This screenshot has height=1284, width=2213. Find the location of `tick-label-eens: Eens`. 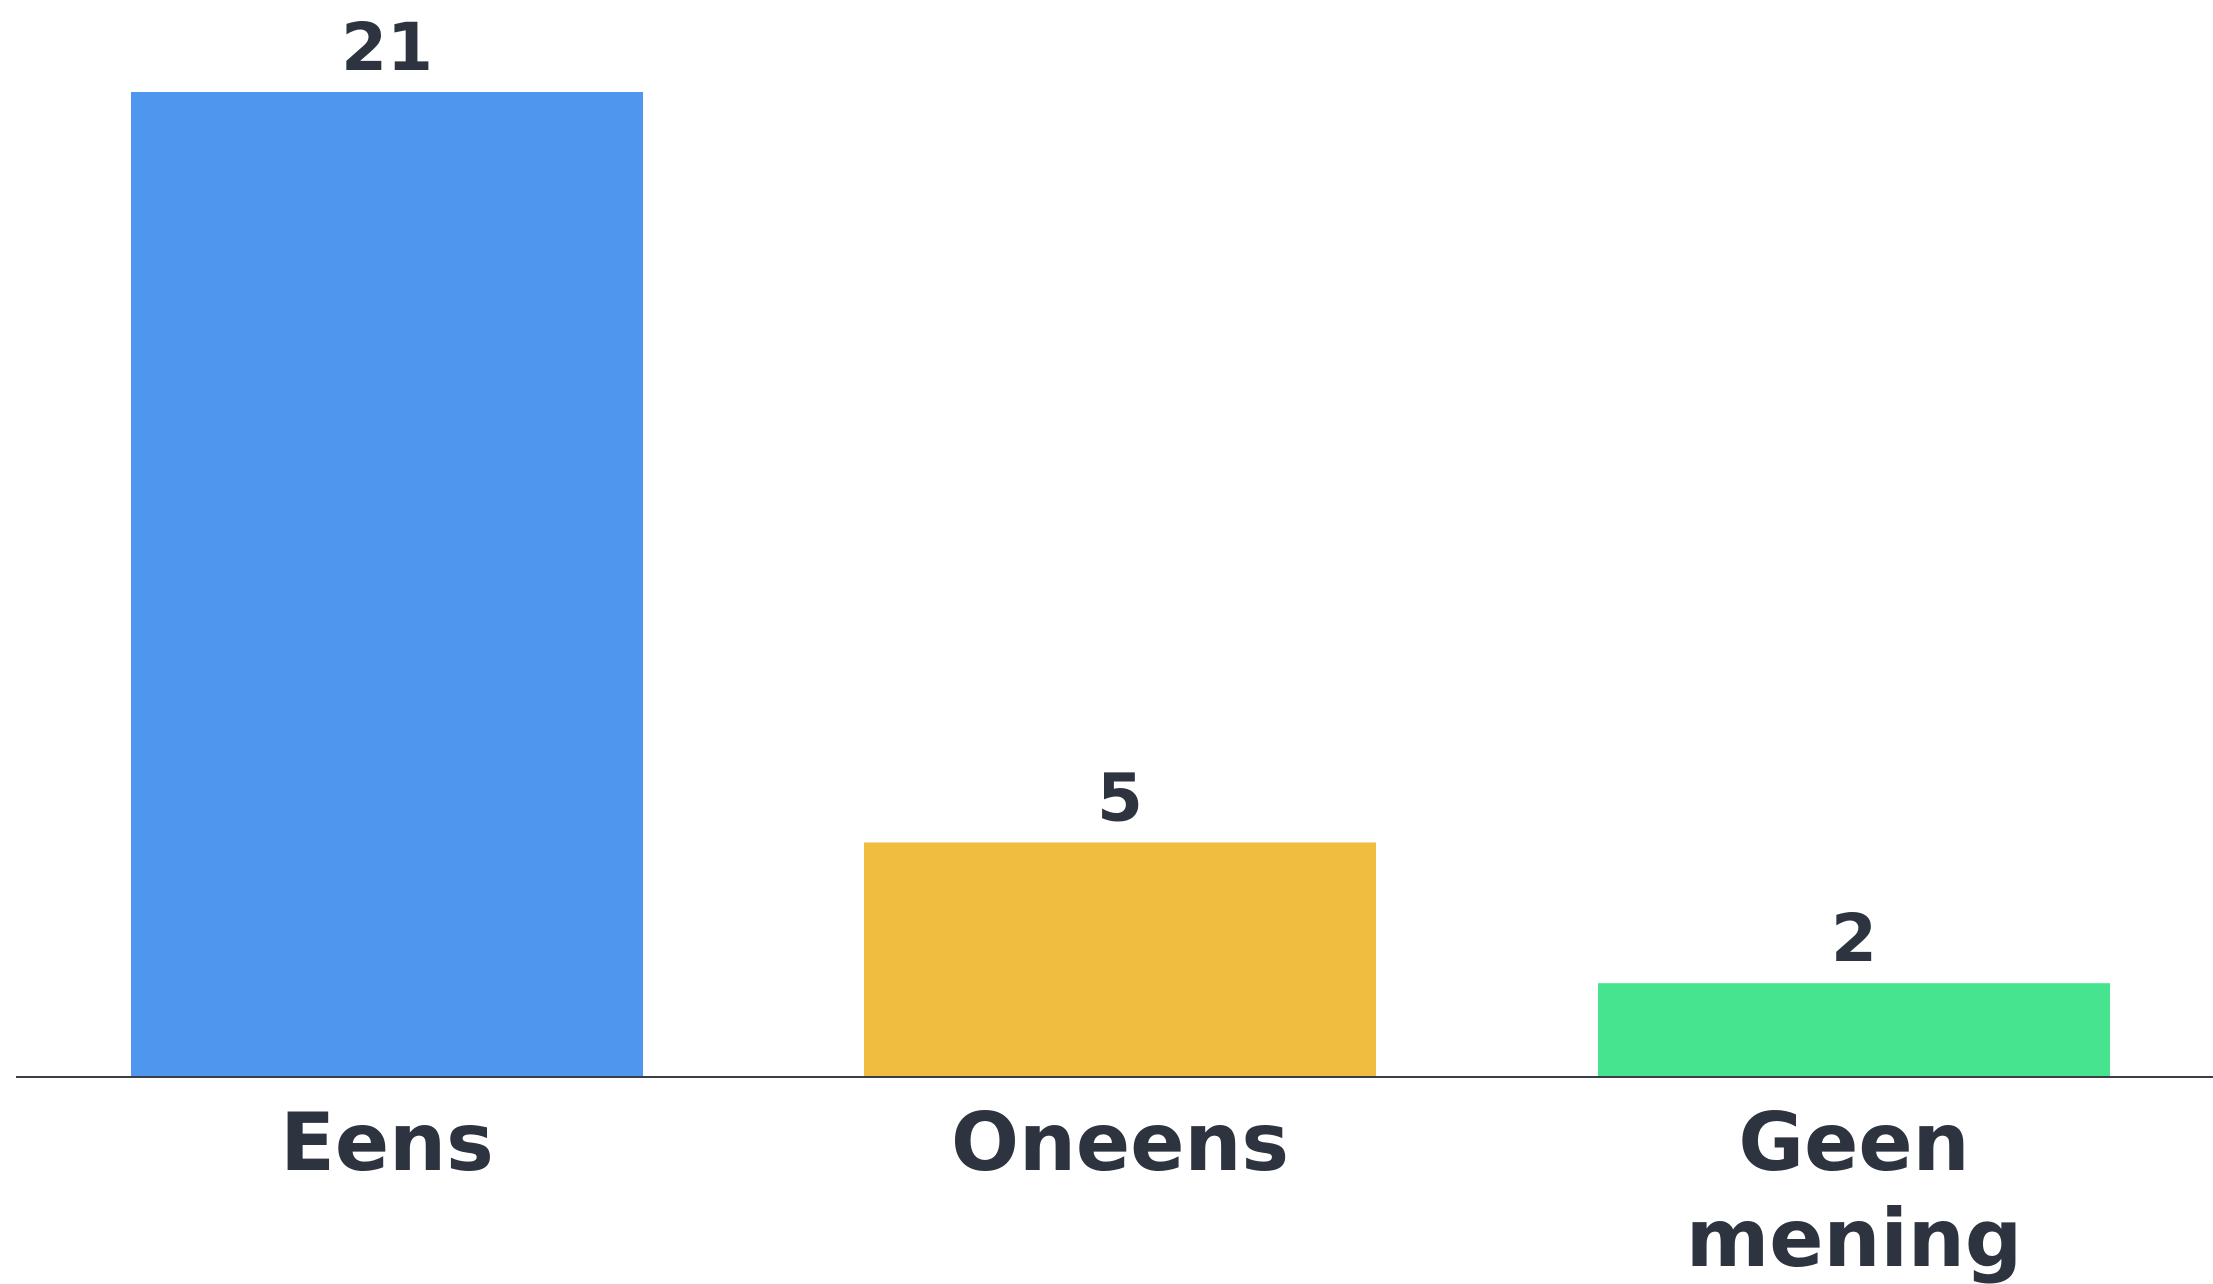

tick-label-eens: Eens is located at coordinates (386, 1142).